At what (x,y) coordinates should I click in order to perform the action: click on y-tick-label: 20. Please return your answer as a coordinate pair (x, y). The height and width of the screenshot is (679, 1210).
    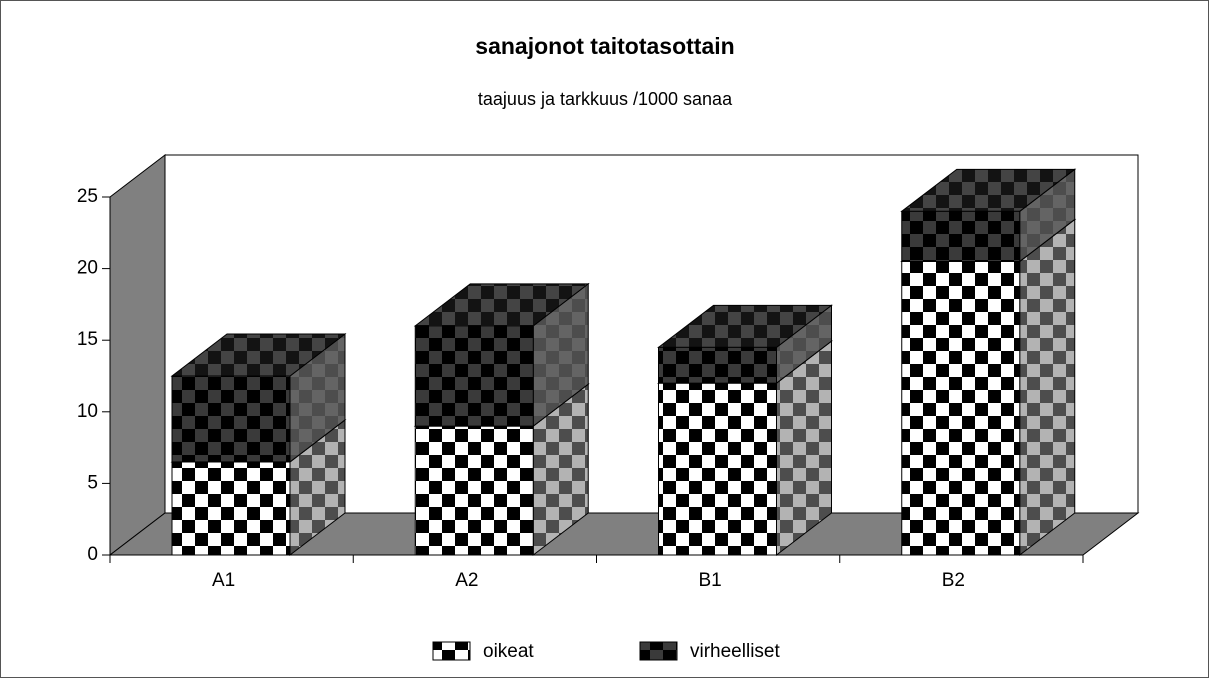
    Looking at the image, I should click on (87, 268).